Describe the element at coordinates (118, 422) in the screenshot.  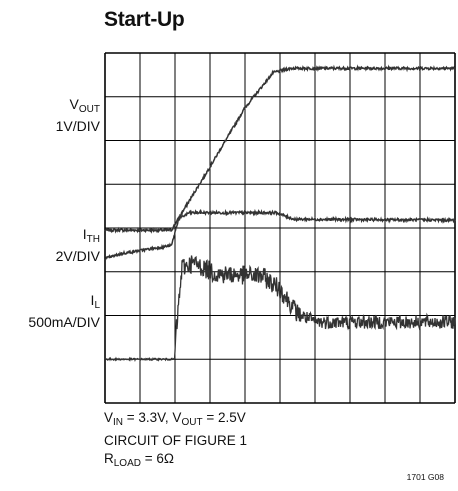
I see `cond-vin-sub: IN` at that location.